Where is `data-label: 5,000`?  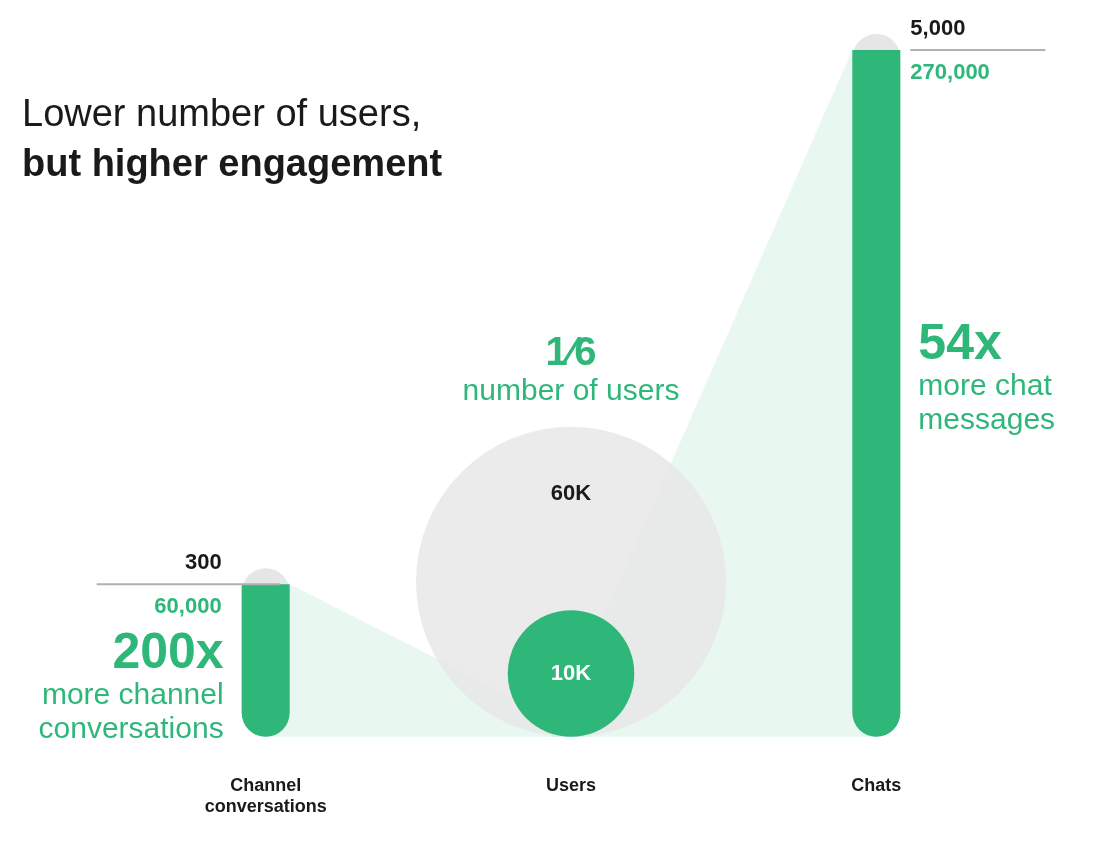
data-label: 5,000 is located at coordinates (938, 28).